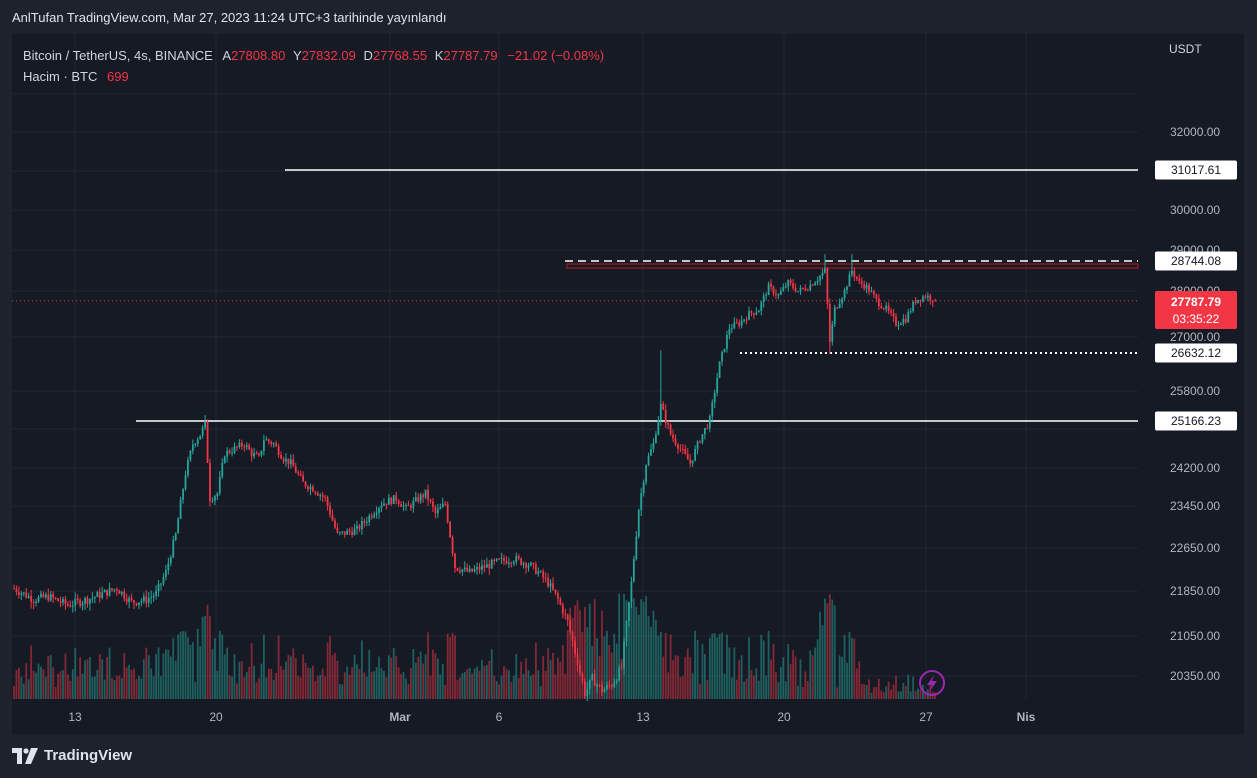  I want to click on currency-unit: USDT, so click(1185, 49).